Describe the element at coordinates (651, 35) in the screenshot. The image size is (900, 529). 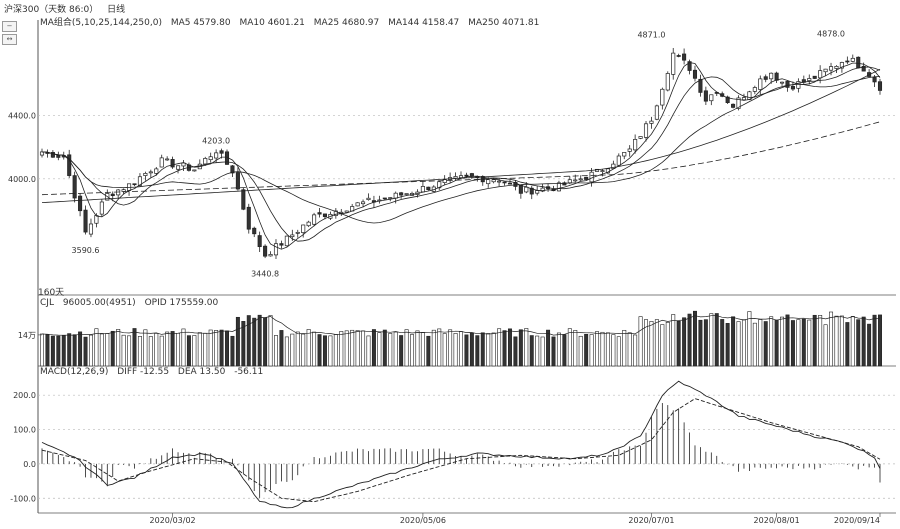
I see `extreme-price-label: 4871.0` at that location.